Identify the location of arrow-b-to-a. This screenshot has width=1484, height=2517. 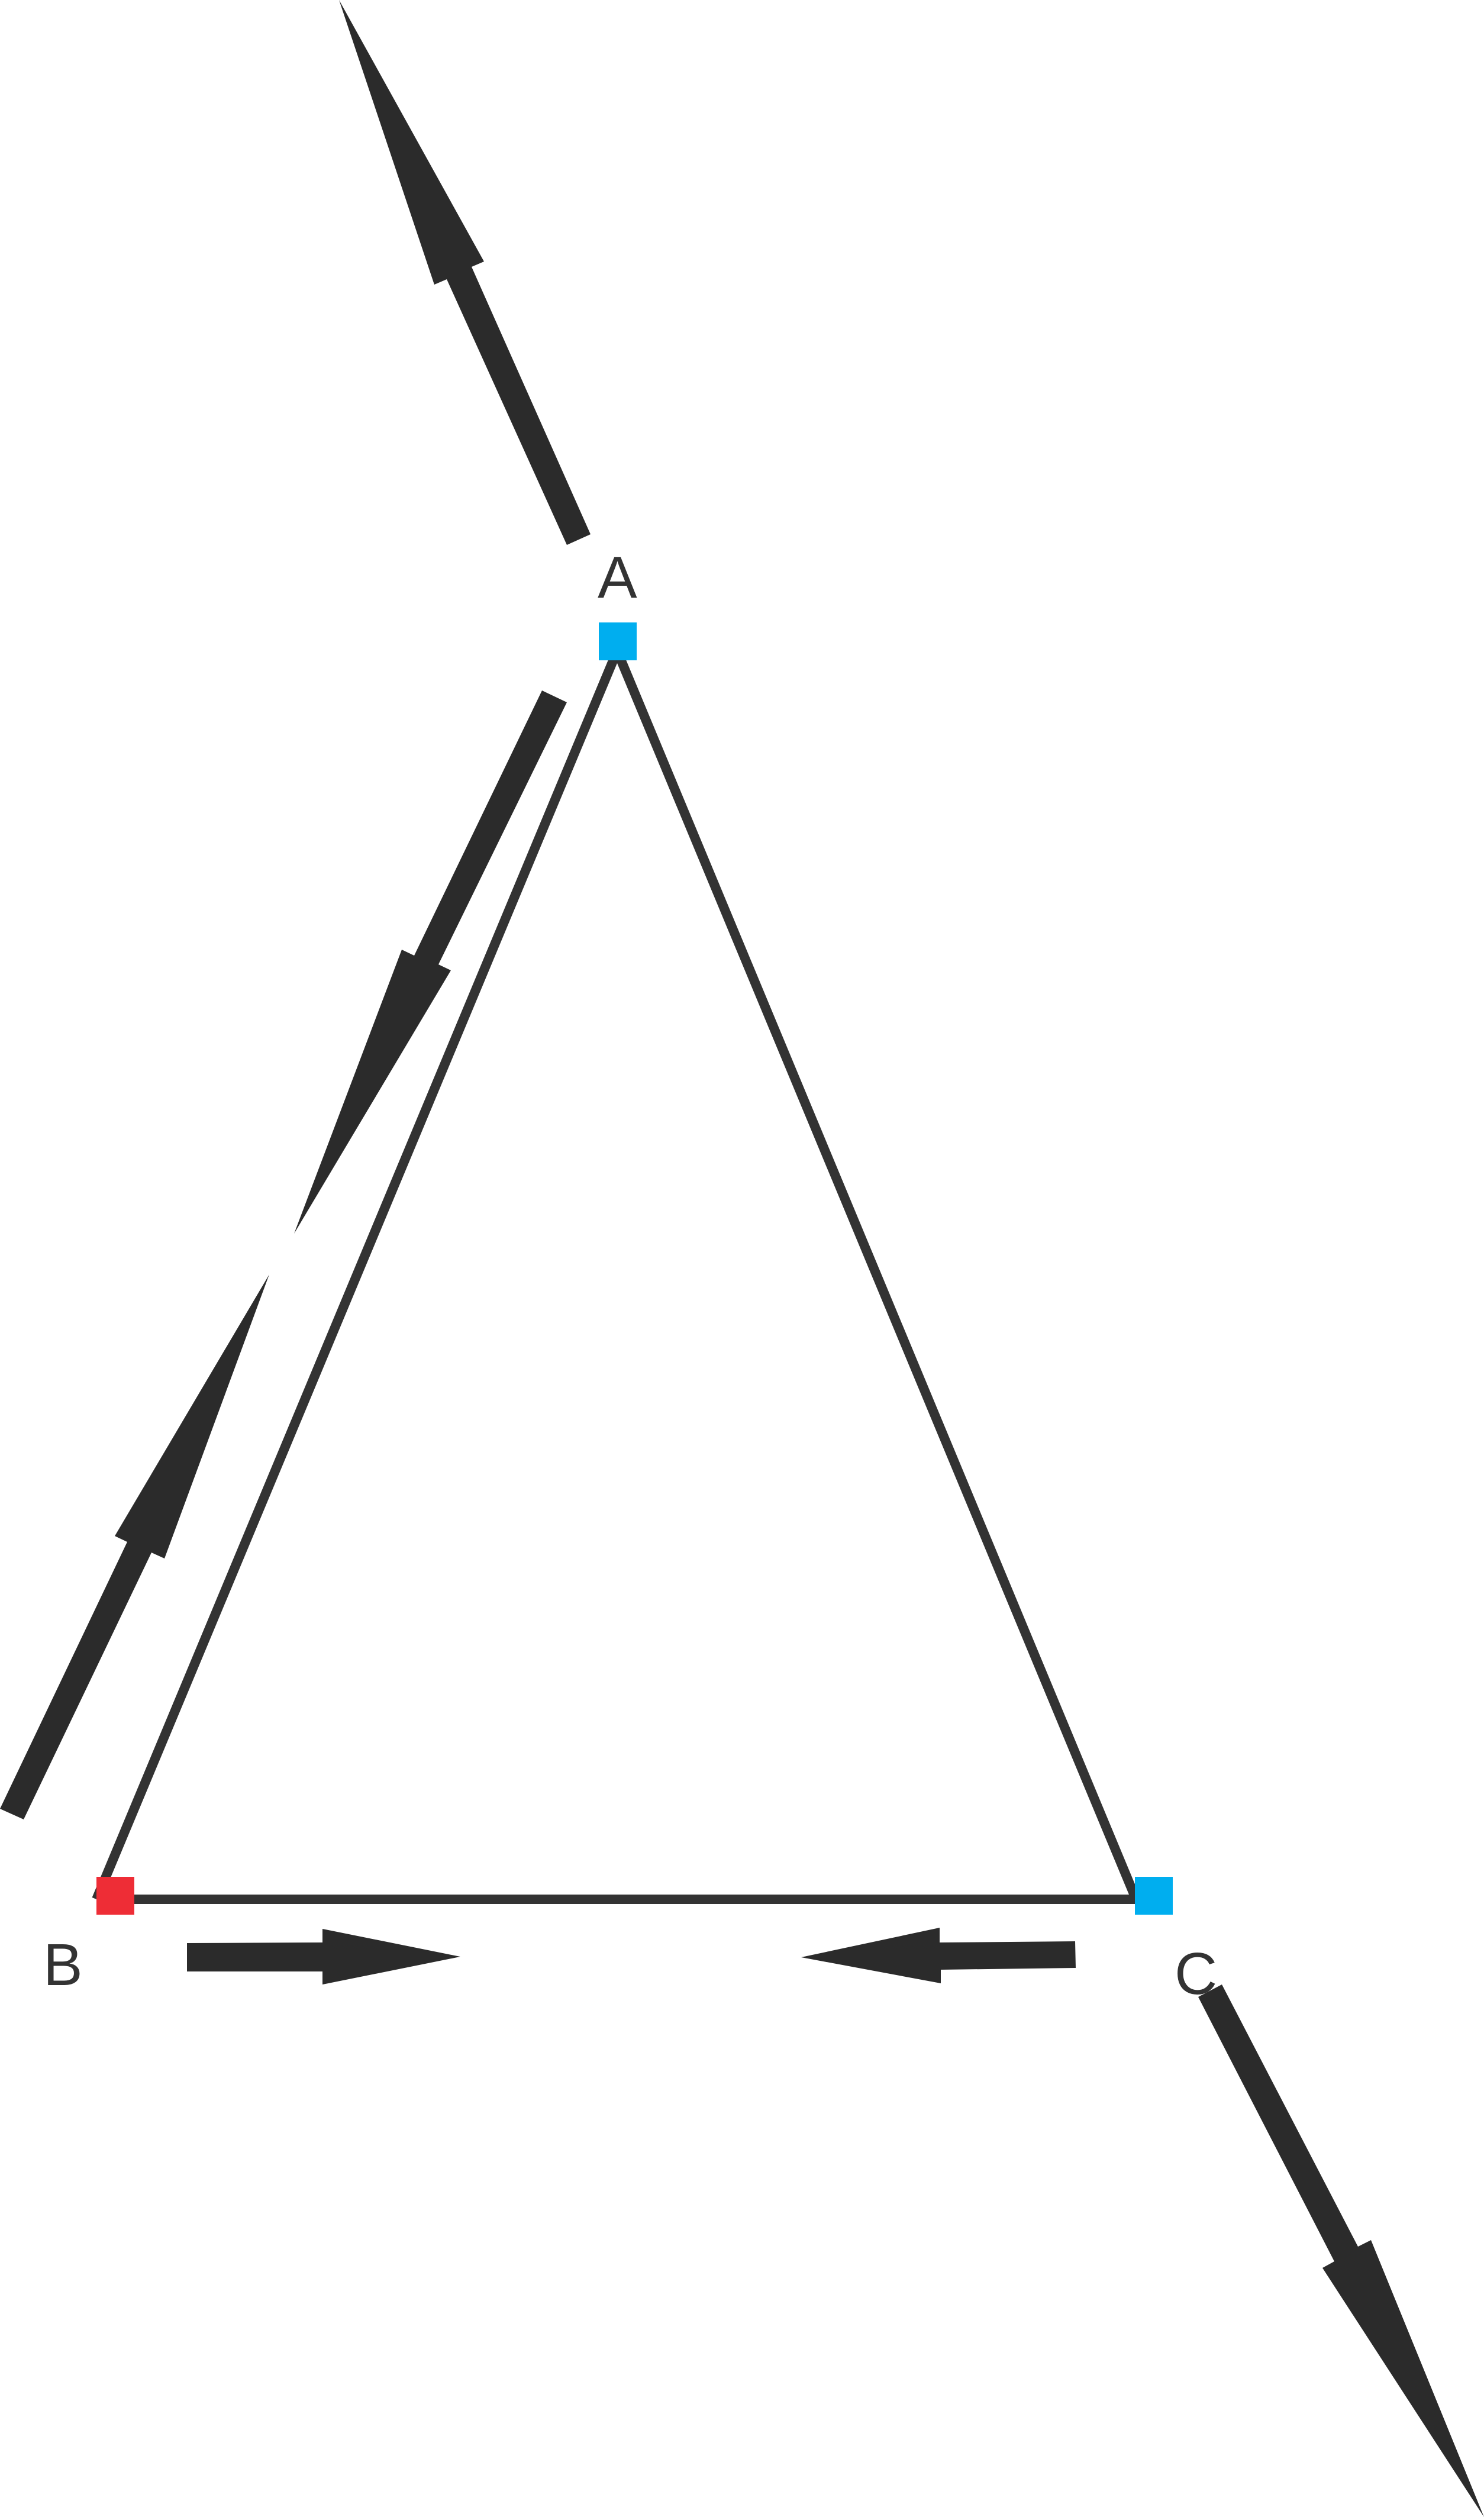
(135, 1546).